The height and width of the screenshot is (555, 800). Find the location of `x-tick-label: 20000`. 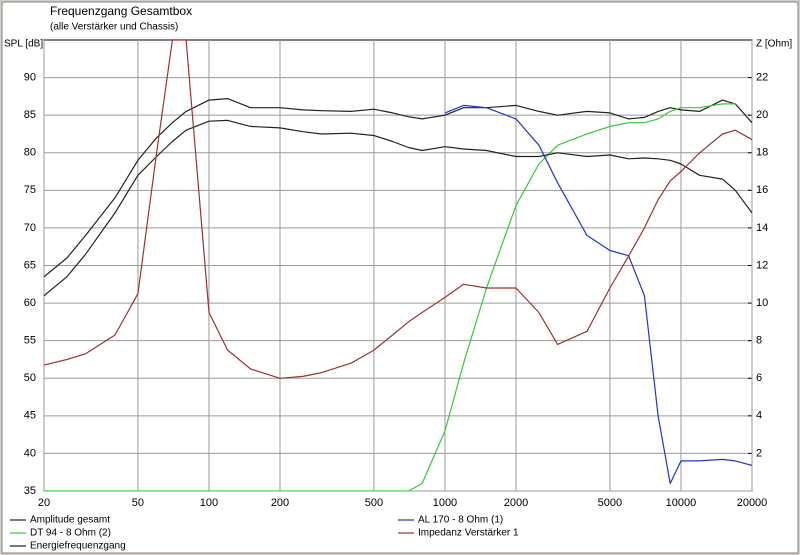

x-tick-label: 20000 is located at coordinates (752, 503).